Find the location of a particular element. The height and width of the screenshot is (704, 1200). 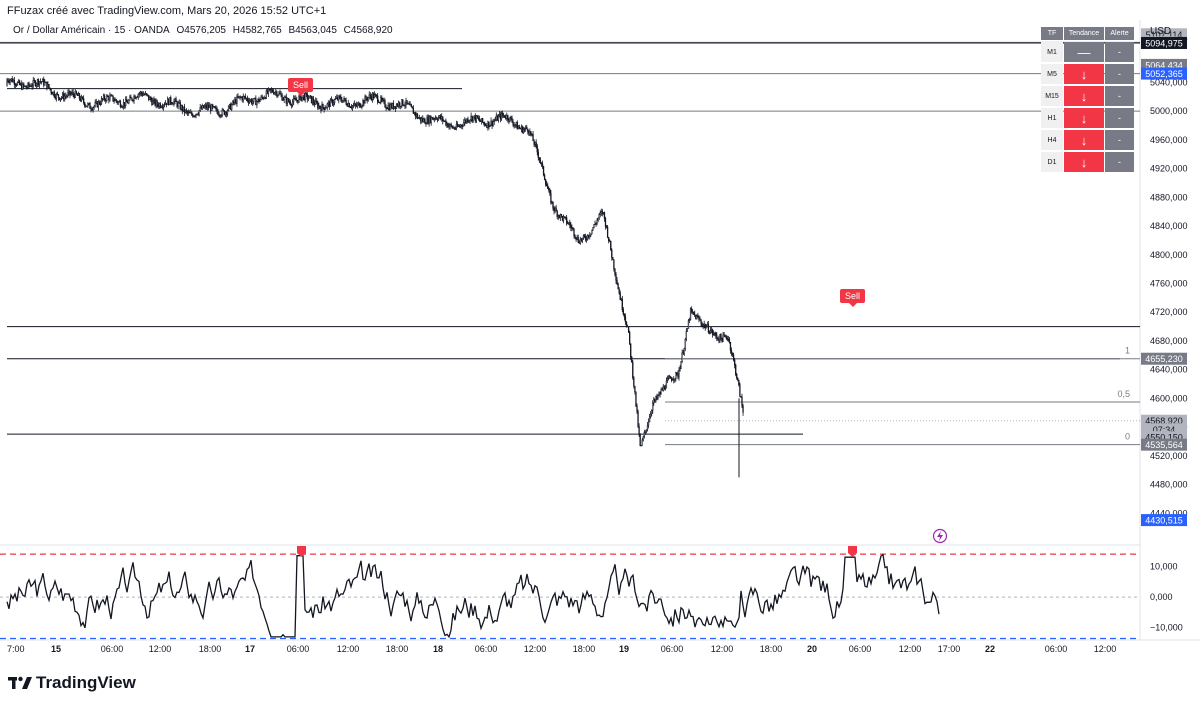

price-tag is located at coordinates (1164, 520).